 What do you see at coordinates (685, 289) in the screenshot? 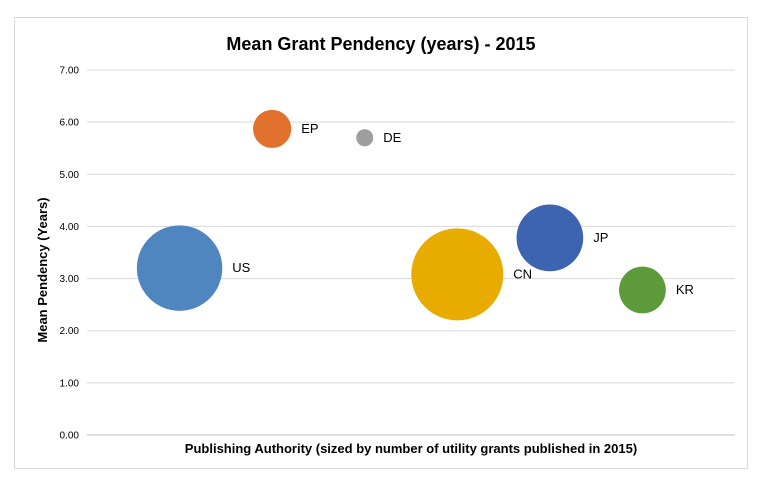
I see `data-label-kr: KR` at bounding box center [685, 289].